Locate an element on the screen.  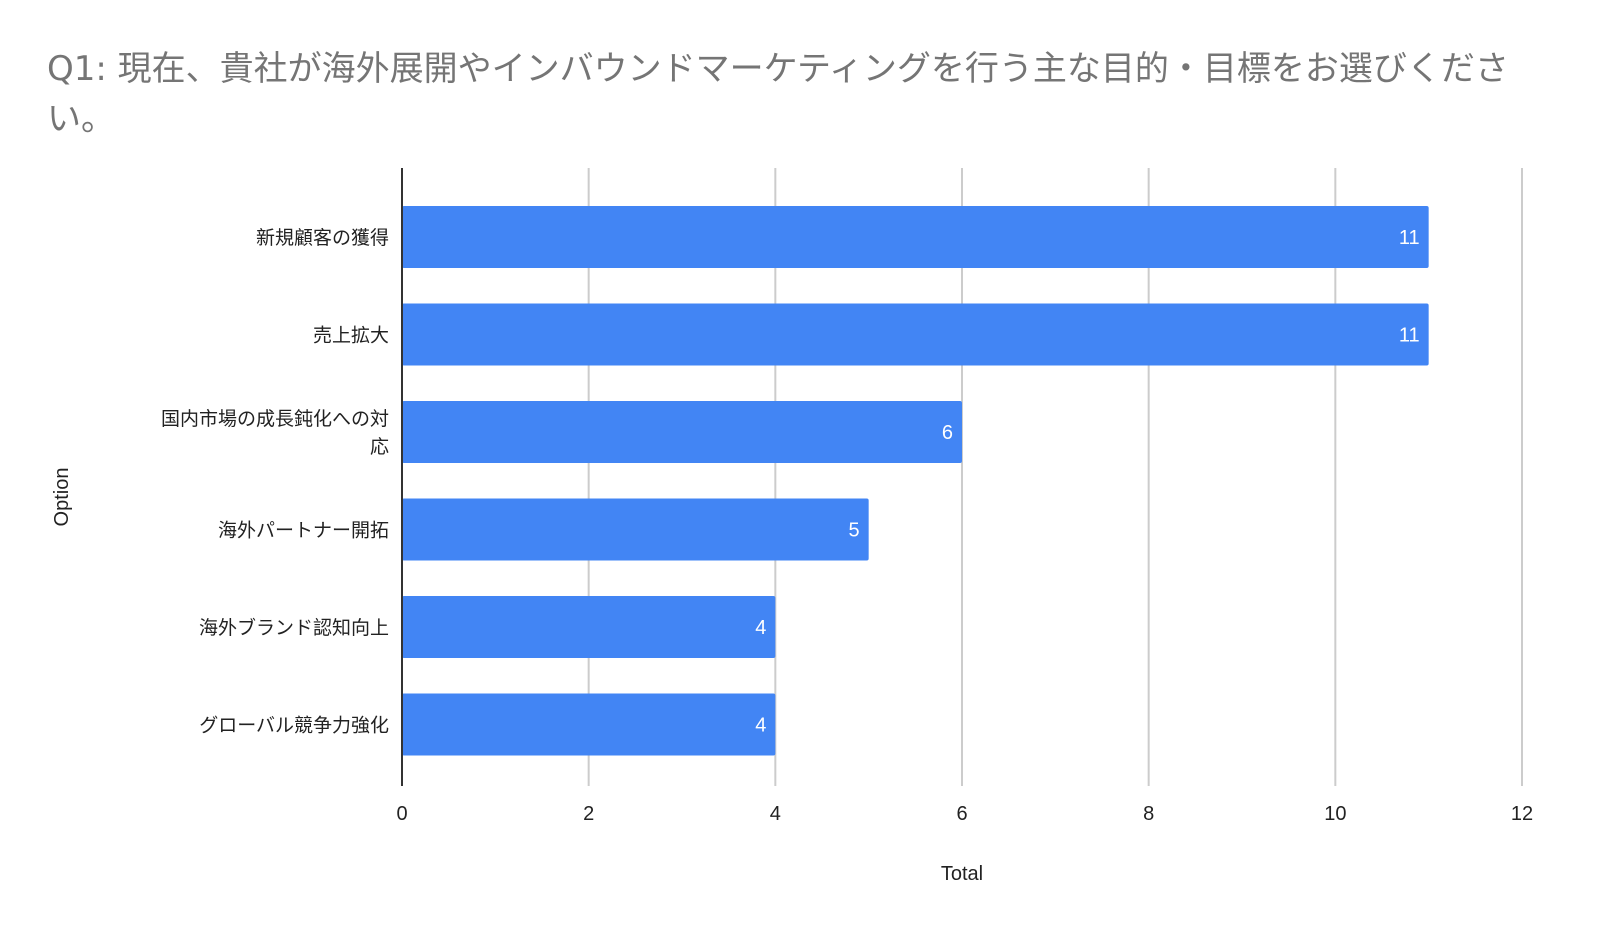
x-axis-title: Total is located at coordinates (962, 874).